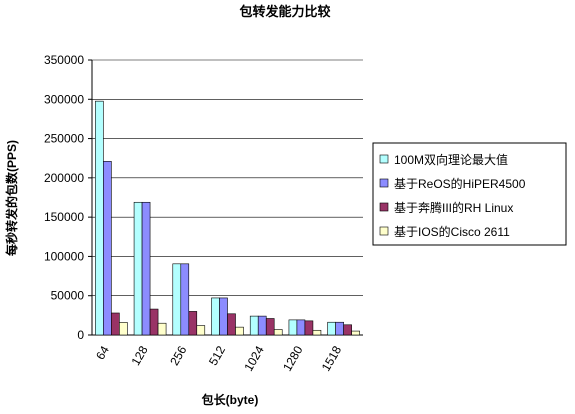  I want to click on y-tick-label: 150000, so click(64, 217).